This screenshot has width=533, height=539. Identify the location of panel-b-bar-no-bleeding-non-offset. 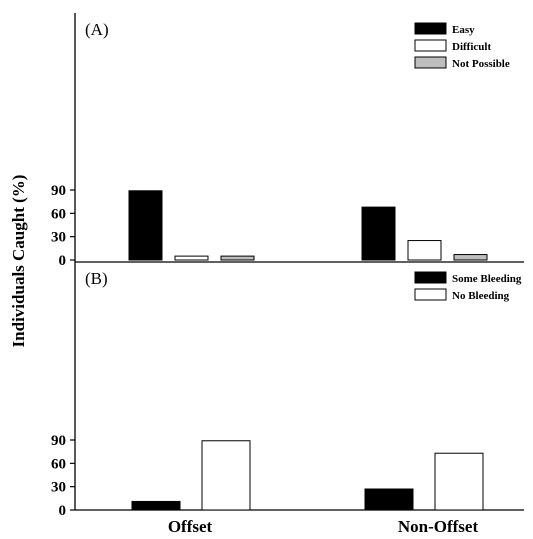
(459, 481).